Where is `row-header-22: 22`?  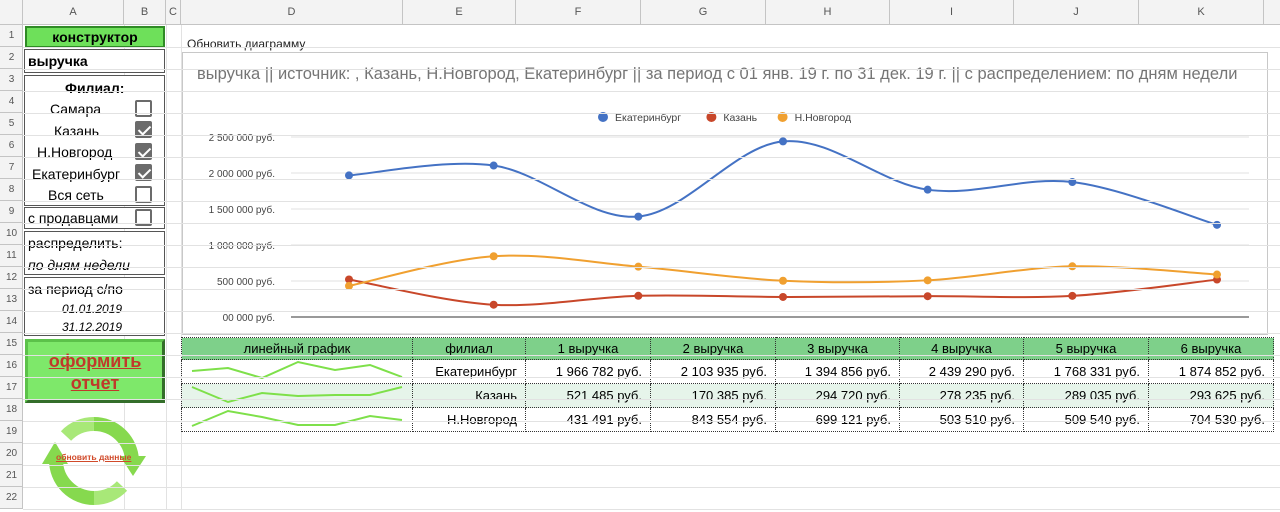
row-header-22: 22 is located at coordinates (11, 498).